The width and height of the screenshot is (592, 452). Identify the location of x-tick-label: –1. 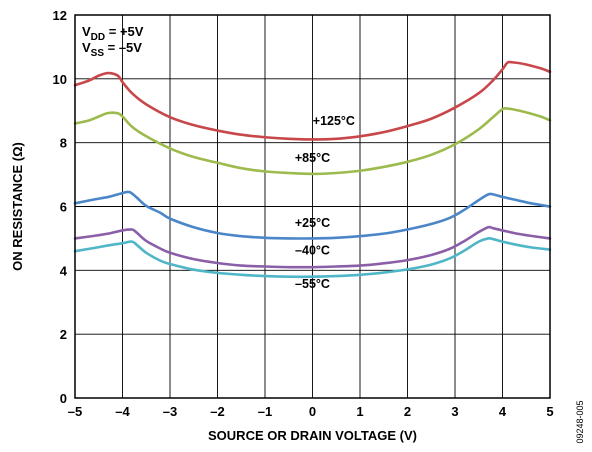
(265, 411).